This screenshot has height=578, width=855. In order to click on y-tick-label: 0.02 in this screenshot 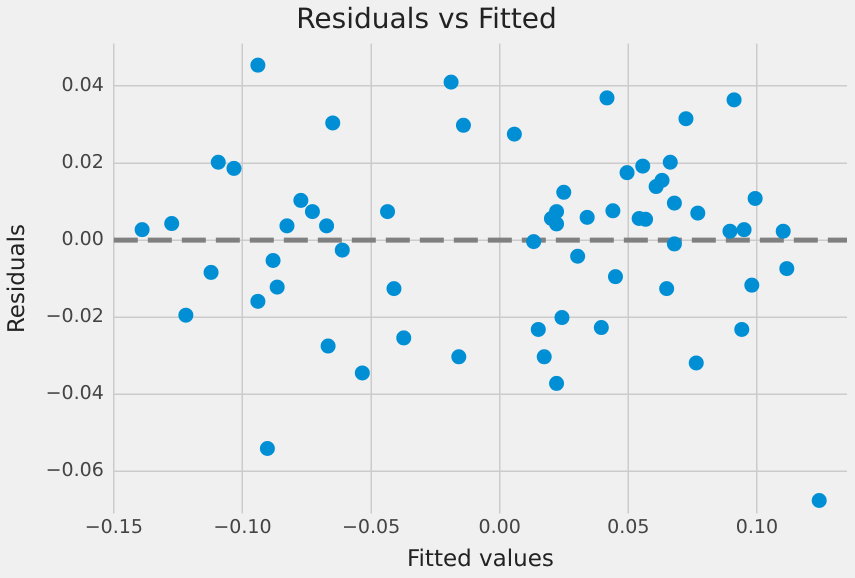, I will do `click(83, 161)`.